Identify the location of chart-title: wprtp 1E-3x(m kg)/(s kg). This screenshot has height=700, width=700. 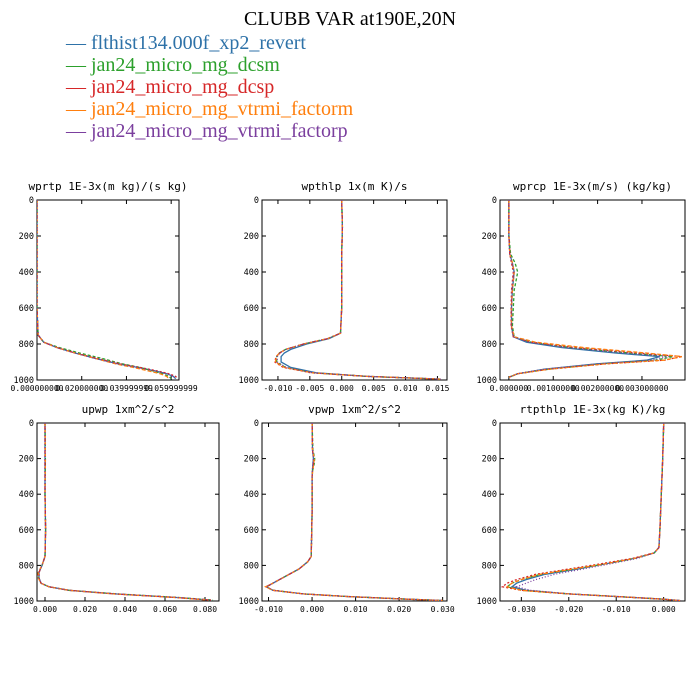
(108, 186).